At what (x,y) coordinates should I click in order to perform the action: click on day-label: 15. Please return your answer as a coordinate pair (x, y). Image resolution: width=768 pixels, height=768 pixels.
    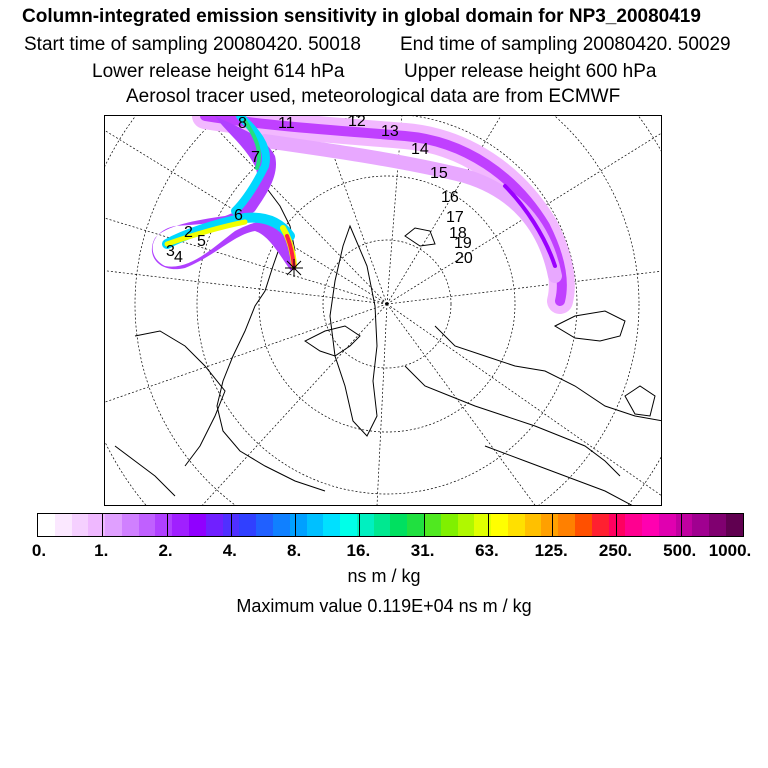
    Looking at the image, I should click on (439, 173).